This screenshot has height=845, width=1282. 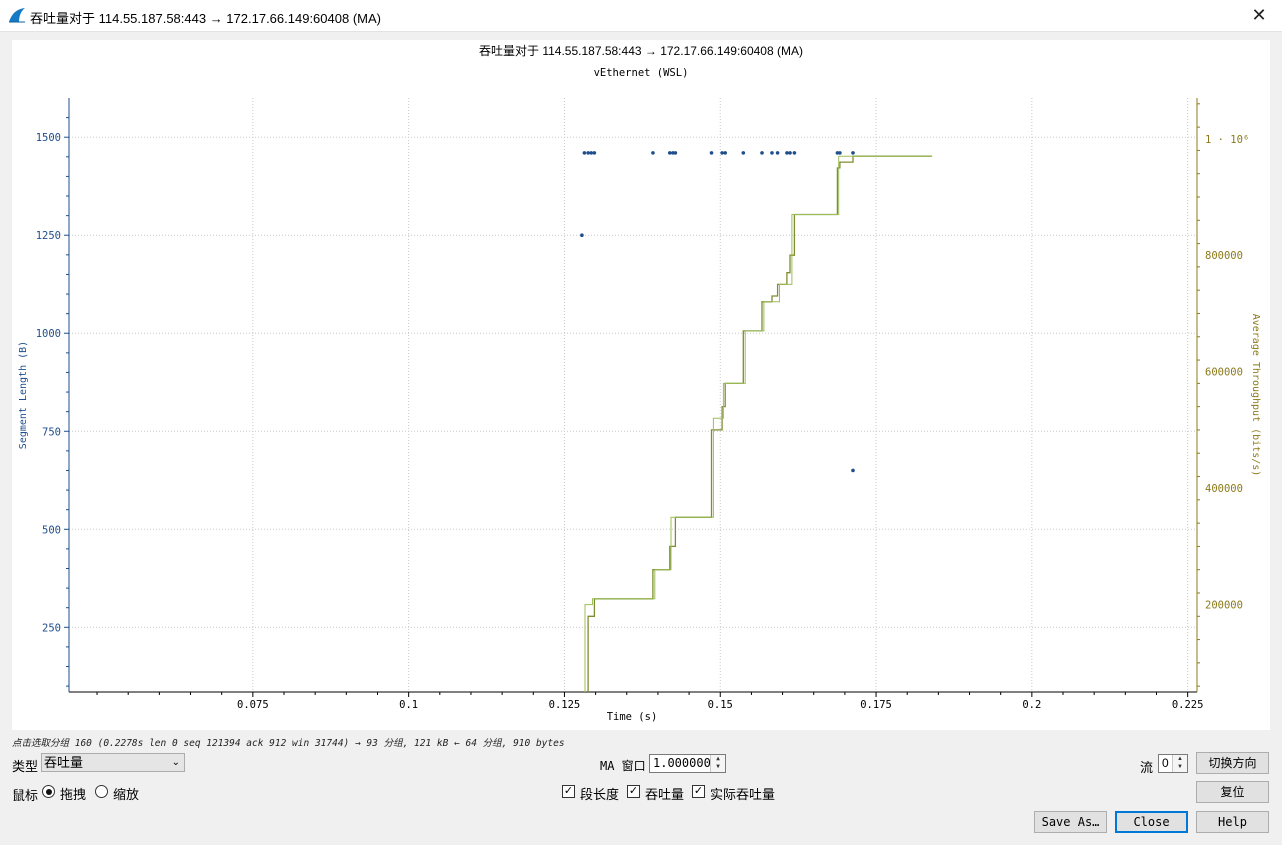 What do you see at coordinates (23, 395) in the screenshot?
I see `y-axis-left-label: Segment Length (B)` at bounding box center [23, 395].